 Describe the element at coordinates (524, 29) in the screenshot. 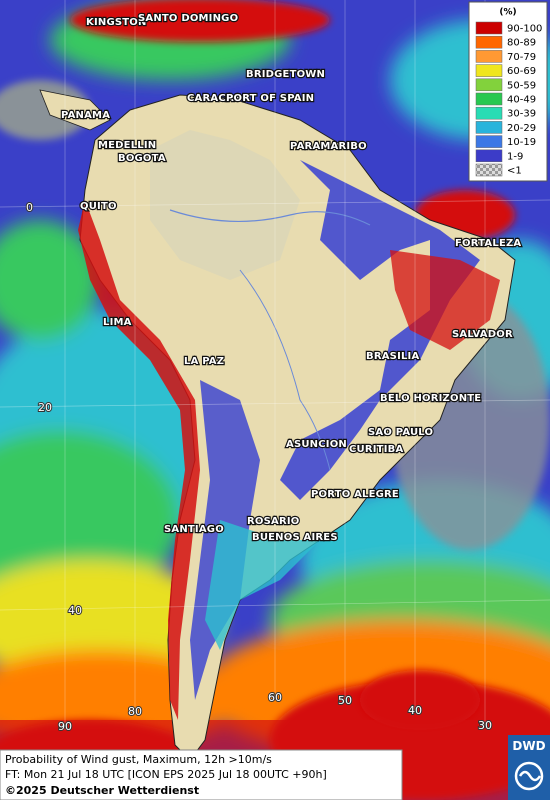

I see `legend-label: 90-100` at that location.